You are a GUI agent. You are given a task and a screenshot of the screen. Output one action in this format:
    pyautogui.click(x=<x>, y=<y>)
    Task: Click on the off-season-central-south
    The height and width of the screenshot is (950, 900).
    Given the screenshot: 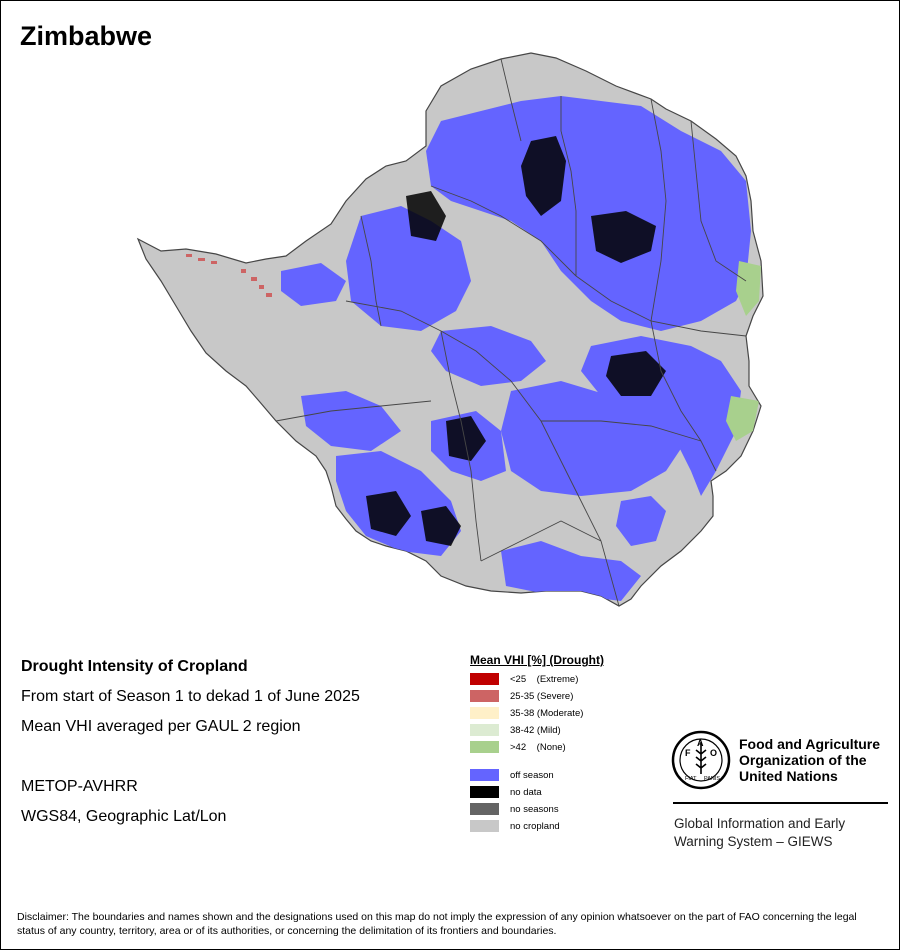 What is the action you would take?
    pyautogui.click(x=593, y=438)
    